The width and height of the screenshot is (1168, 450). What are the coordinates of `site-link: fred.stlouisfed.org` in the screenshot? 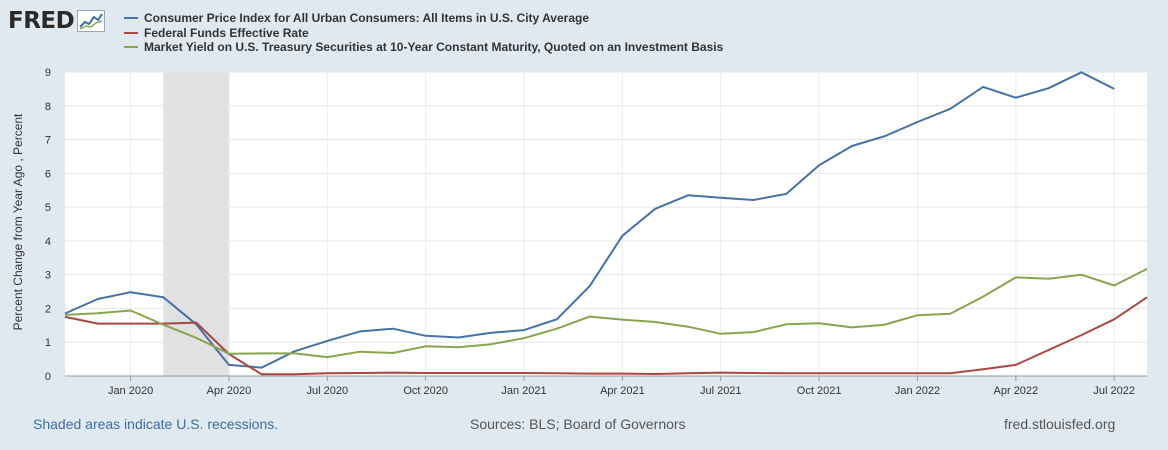 It's located at (1060, 424).